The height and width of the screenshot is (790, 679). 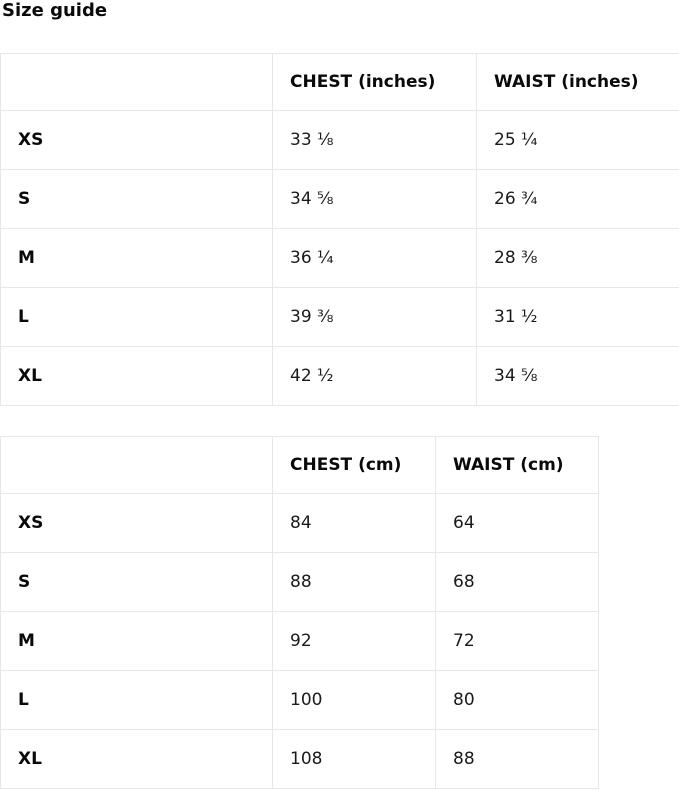 I want to click on table-row: XL 108 88, so click(x=299, y=759).